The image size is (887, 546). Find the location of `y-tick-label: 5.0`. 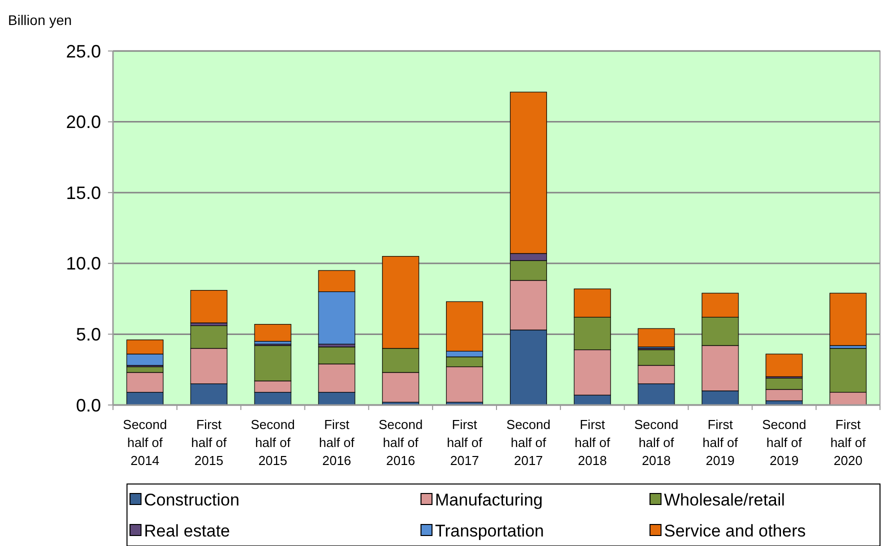

y-tick-label: 5.0 is located at coordinates (88, 334).